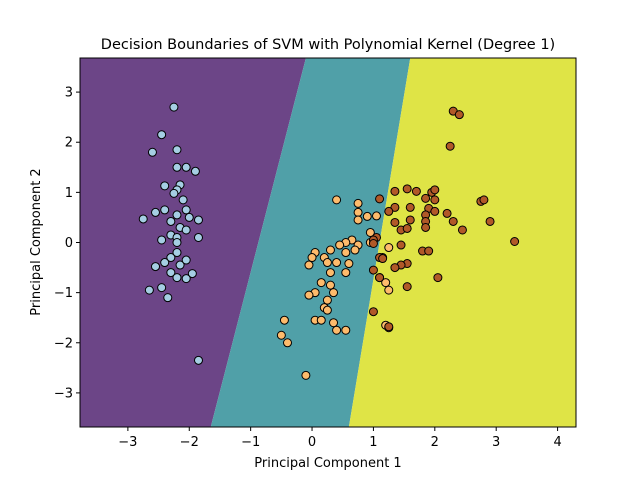  I want to click on x-tick-label: −2, so click(189, 442).